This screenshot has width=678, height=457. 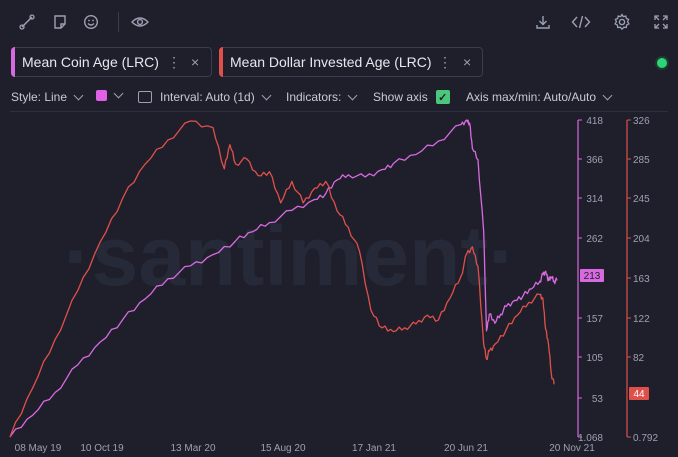 I want to click on metric-chip-coin-age: Mean Coin Age (LRC) ⋮ ×, so click(x=111, y=62).